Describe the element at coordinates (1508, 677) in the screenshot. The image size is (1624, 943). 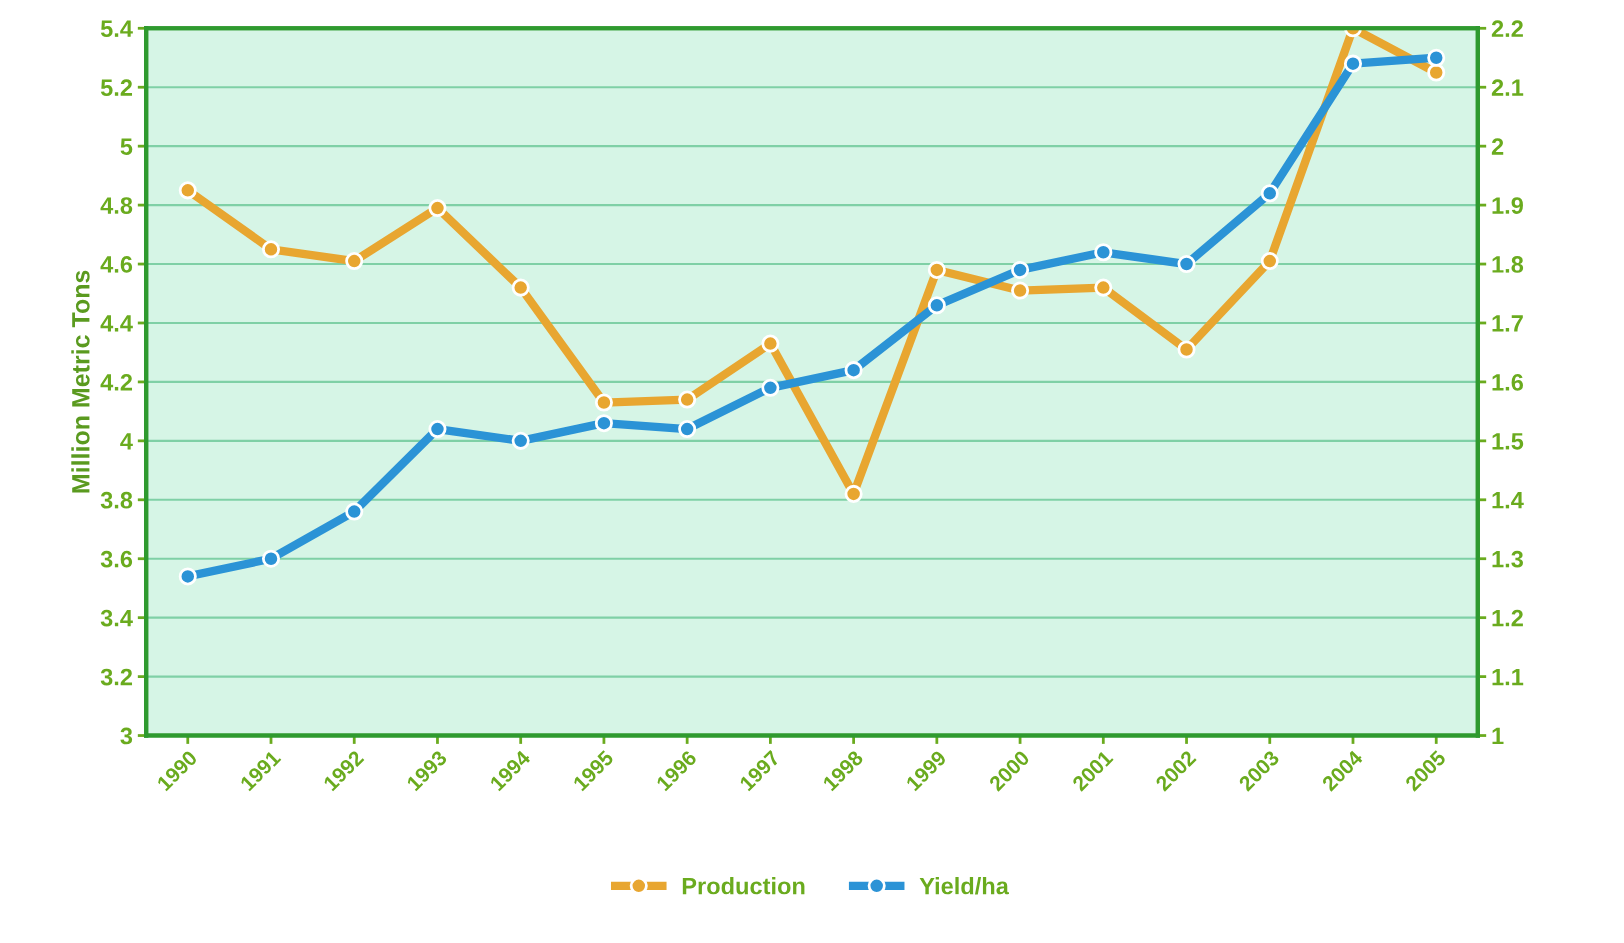
I see `y2-tick-label: 1.1` at that location.